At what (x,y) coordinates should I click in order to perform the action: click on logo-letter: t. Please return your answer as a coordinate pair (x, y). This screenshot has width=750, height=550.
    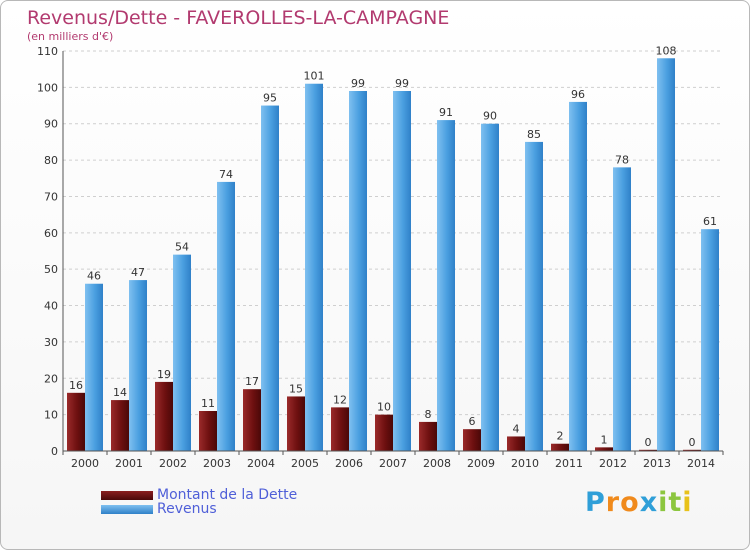
    Looking at the image, I should click on (675, 502).